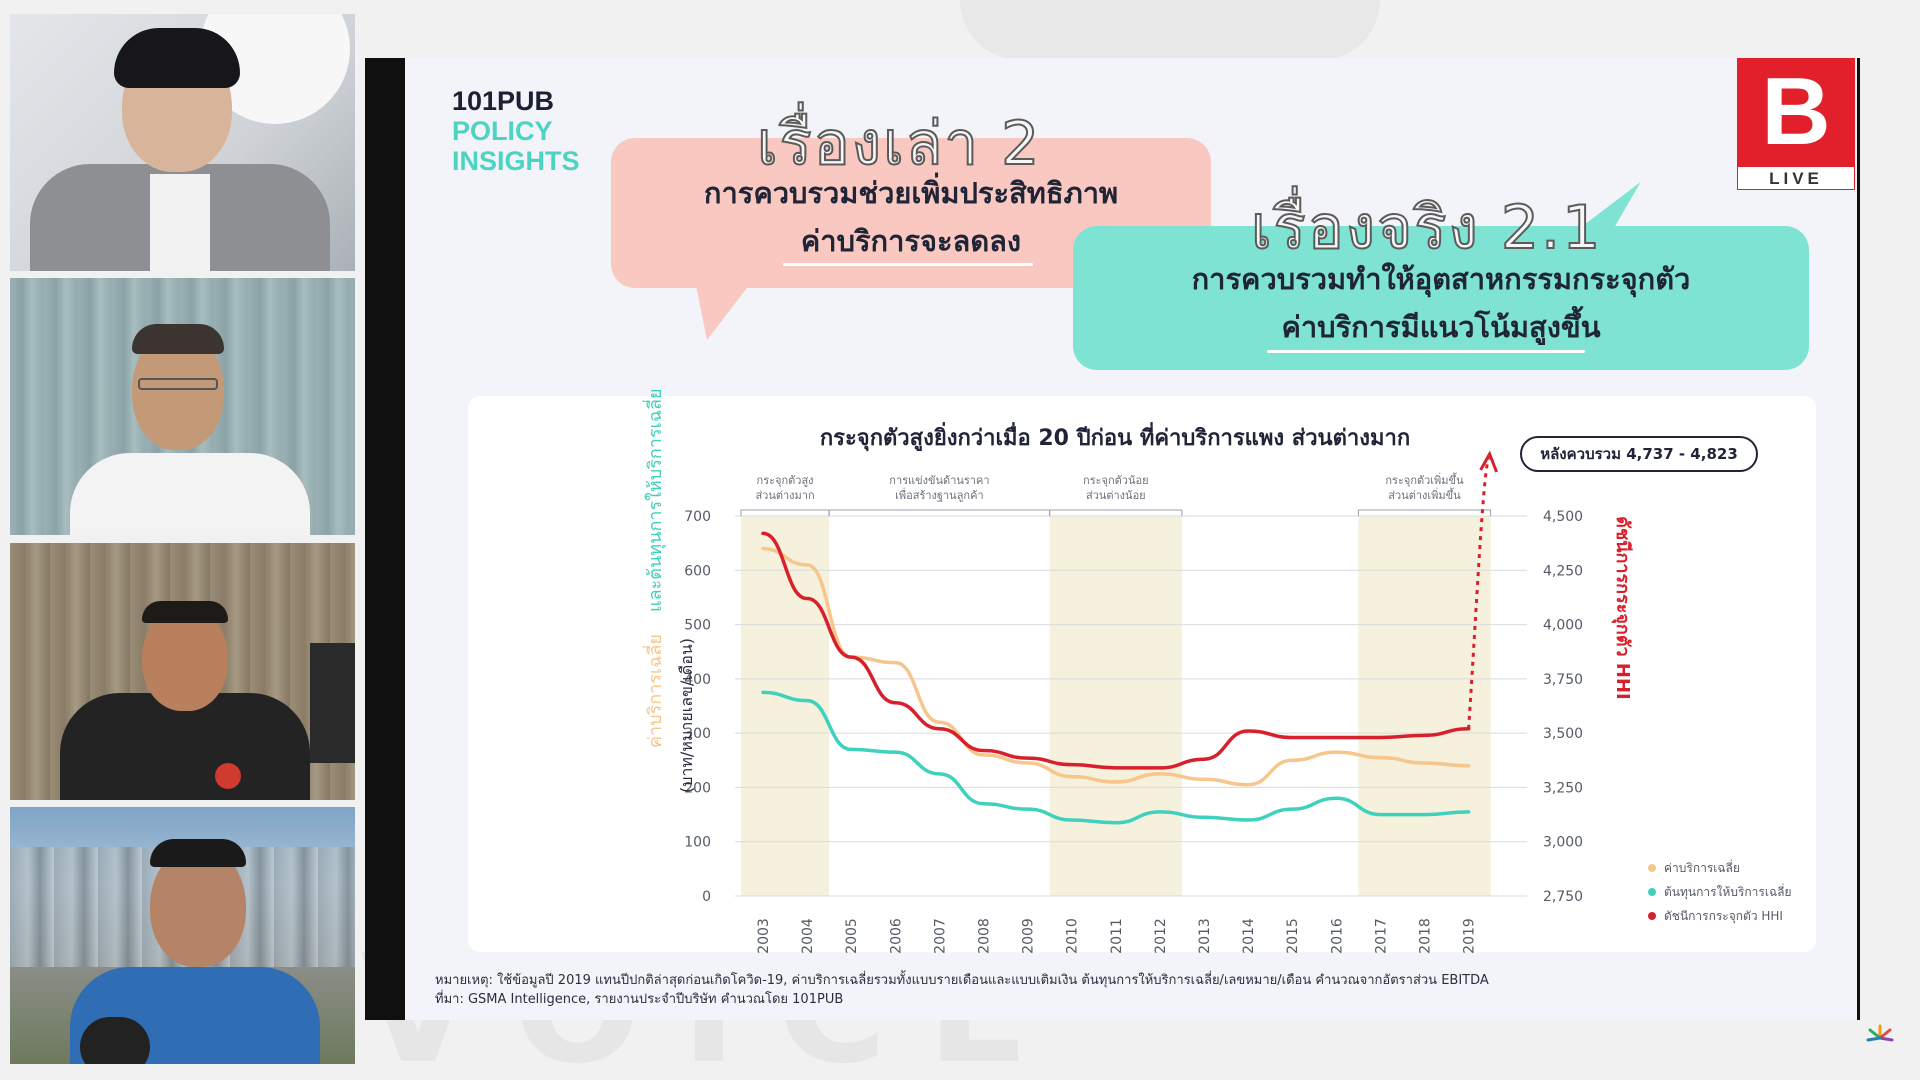 This screenshot has width=1920, height=1080. Describe the element at coordinates (502, 131) in the screenshot. I see `brand-line-2: POLICY` at that location.